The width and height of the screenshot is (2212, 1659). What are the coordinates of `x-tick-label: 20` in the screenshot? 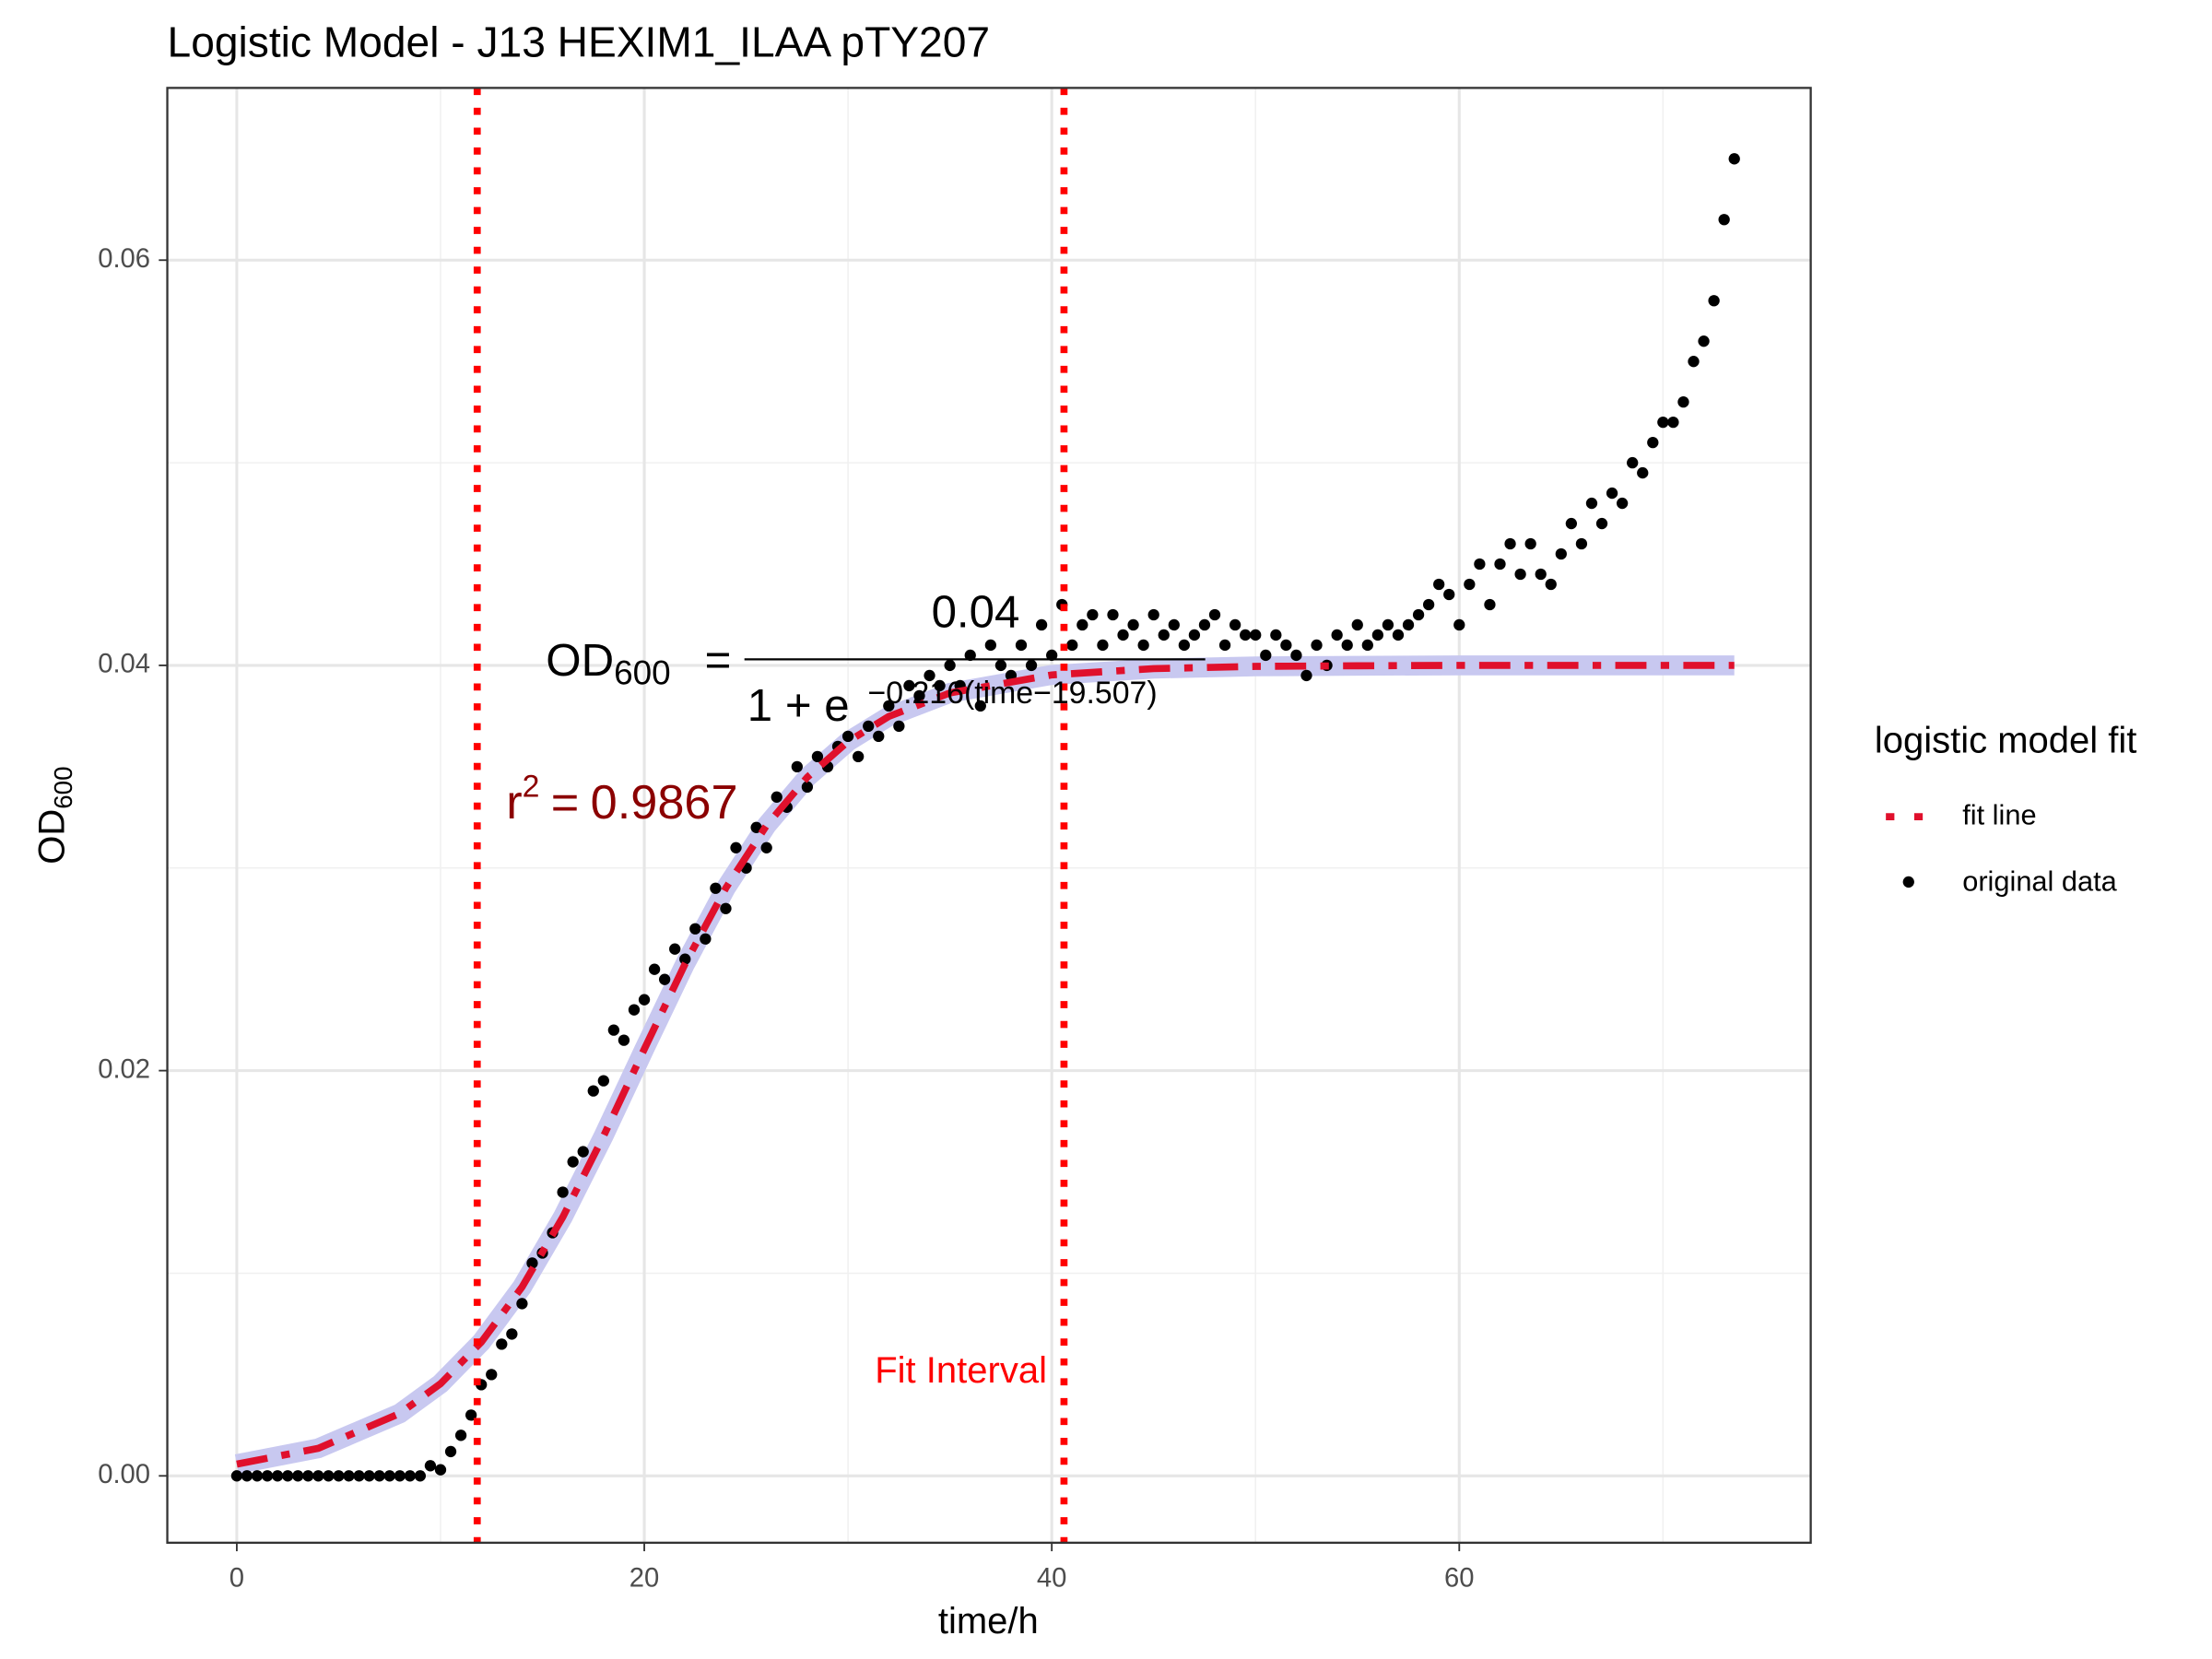 It's located at (644, 1579).